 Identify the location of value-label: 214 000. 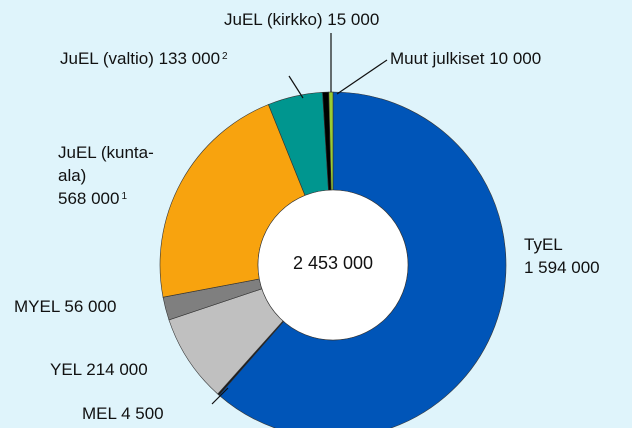
(117, 369).